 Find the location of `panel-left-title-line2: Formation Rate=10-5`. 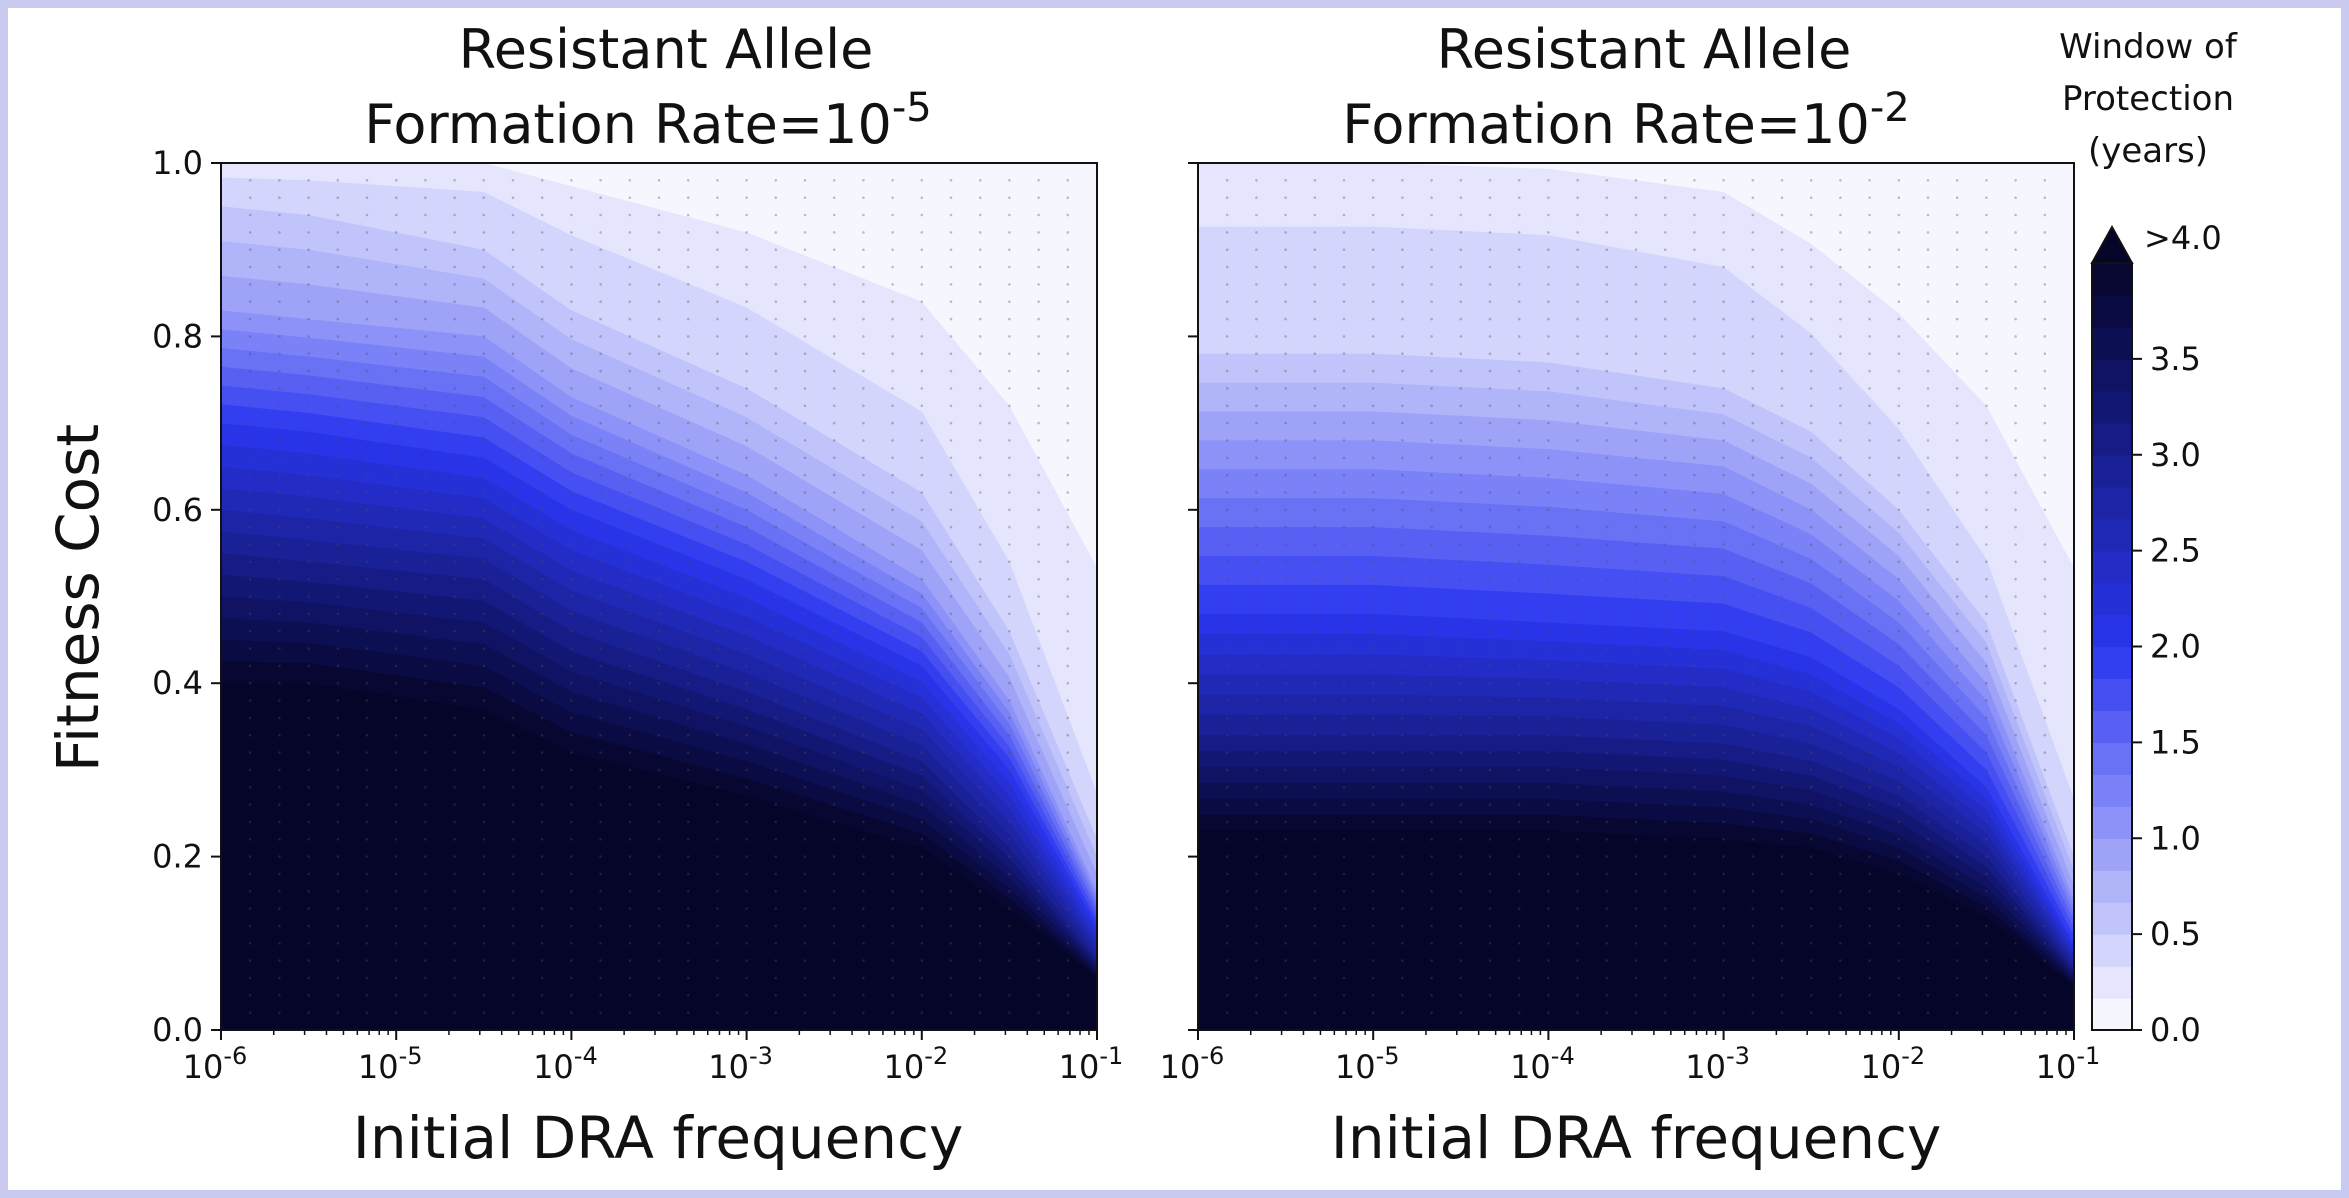

panel-left-title-line2: Formation Rate=10-5 is located at coordinates (647, 120).